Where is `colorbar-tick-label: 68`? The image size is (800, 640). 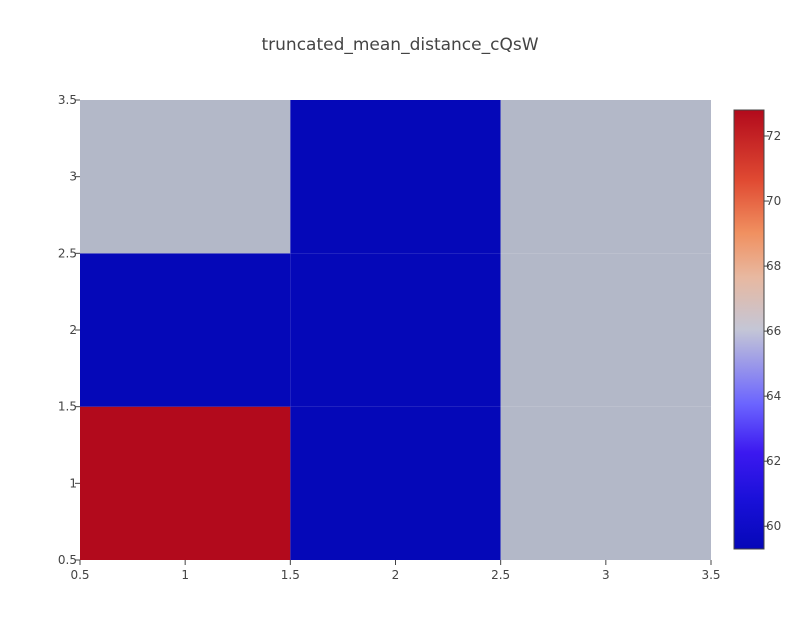
colorbar-tick-label: 68 is located at coordinates (773, 266).